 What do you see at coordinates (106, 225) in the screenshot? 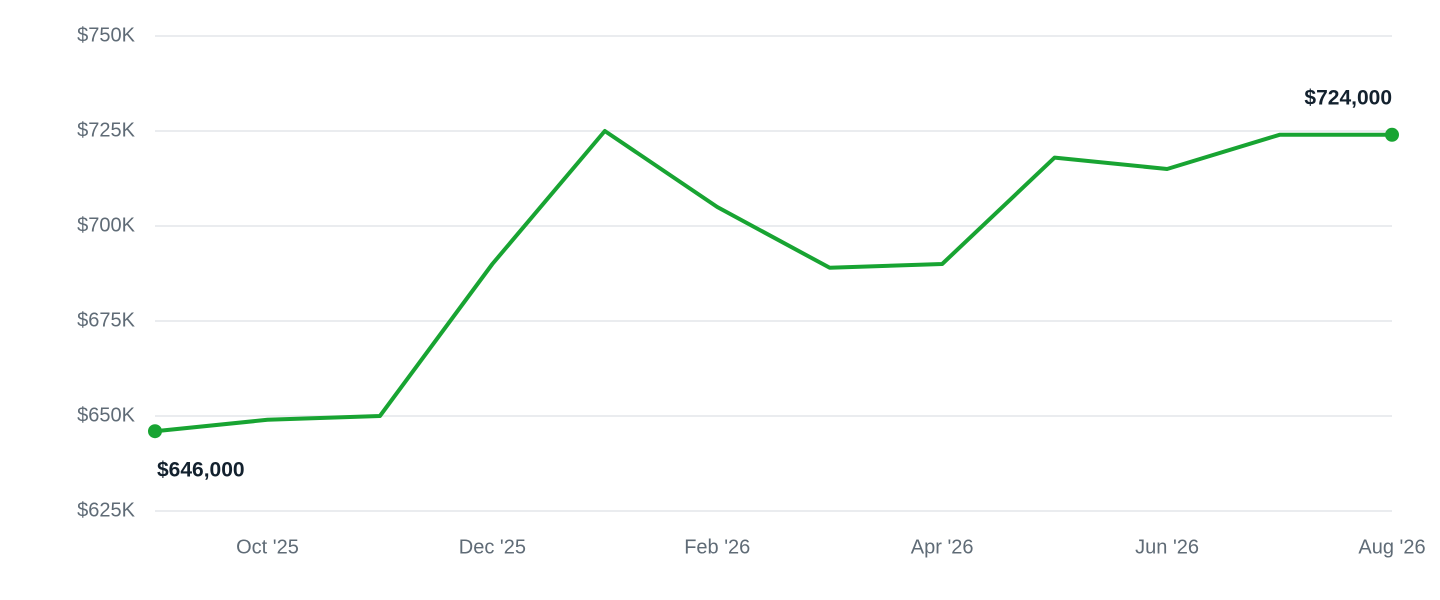
I see `y-tick-label: $700K` at bounding box center [106, 225].